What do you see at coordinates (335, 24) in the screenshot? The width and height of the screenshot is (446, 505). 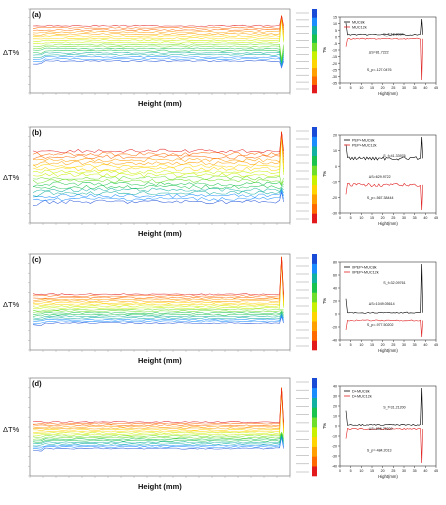 I see `inset-y-tick-label: 10` at bounding box center [335, 24].